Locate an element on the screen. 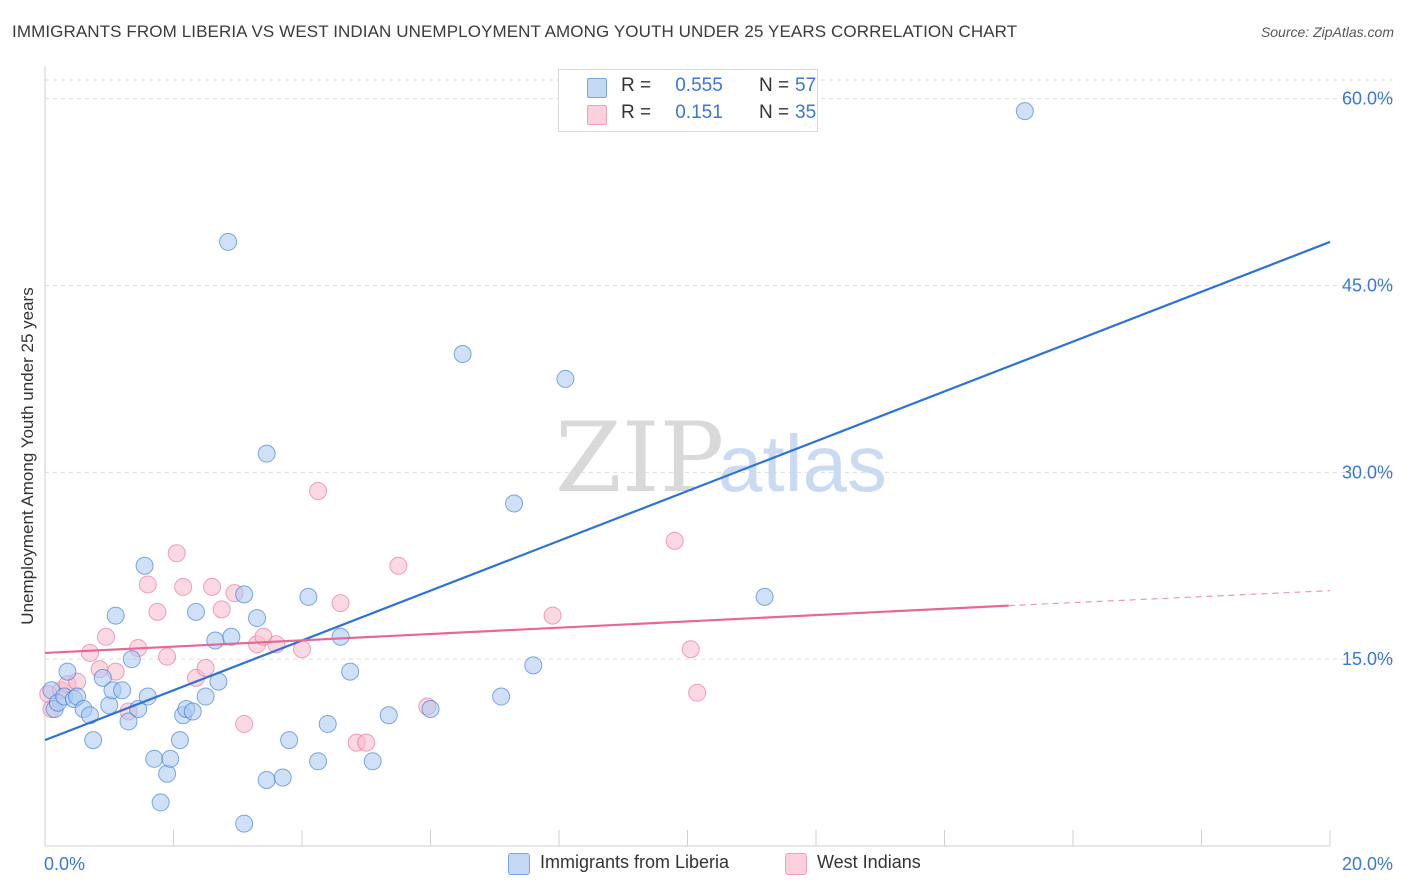  bottom-legend-swatch-west-indians is located at coordinates (796, 864).